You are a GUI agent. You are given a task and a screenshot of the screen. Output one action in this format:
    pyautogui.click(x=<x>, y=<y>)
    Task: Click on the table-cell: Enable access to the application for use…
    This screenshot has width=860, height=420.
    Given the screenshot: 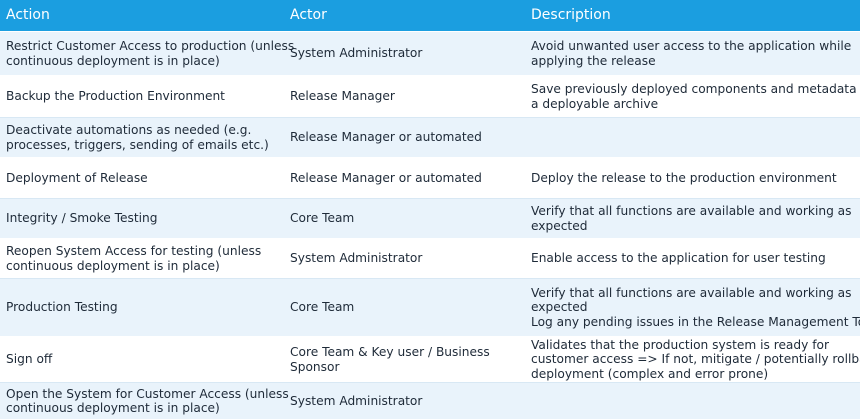 What is the action you would take?
    pyautogui.click(x=678, y=258)
    